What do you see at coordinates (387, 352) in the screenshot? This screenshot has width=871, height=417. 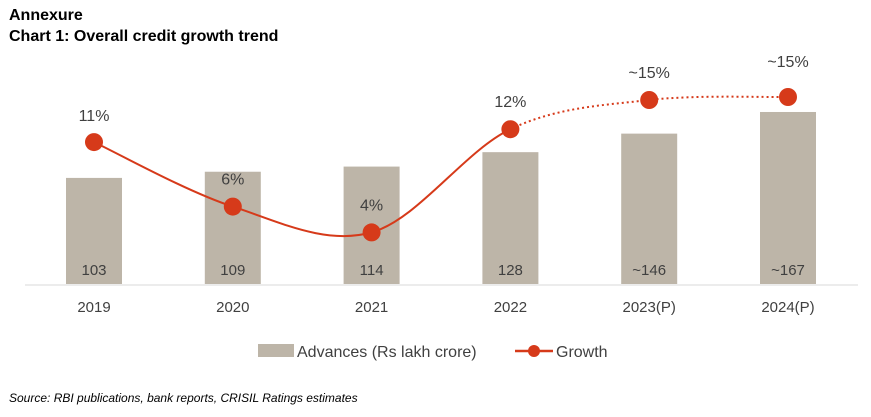 I see `legend-label-advances: Advances (Rs lakh crore)` at bounding box center [387, 352].